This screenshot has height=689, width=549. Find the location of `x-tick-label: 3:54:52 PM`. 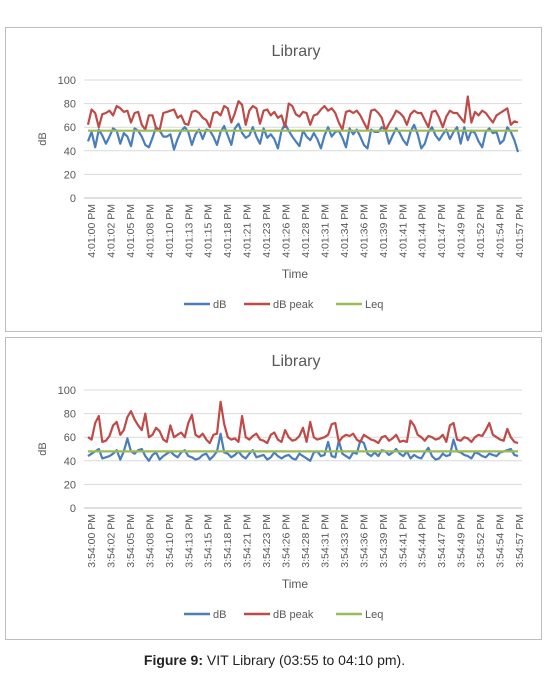

x-tick-label: 3:54:52 PM is located at coordinates (481, 541).